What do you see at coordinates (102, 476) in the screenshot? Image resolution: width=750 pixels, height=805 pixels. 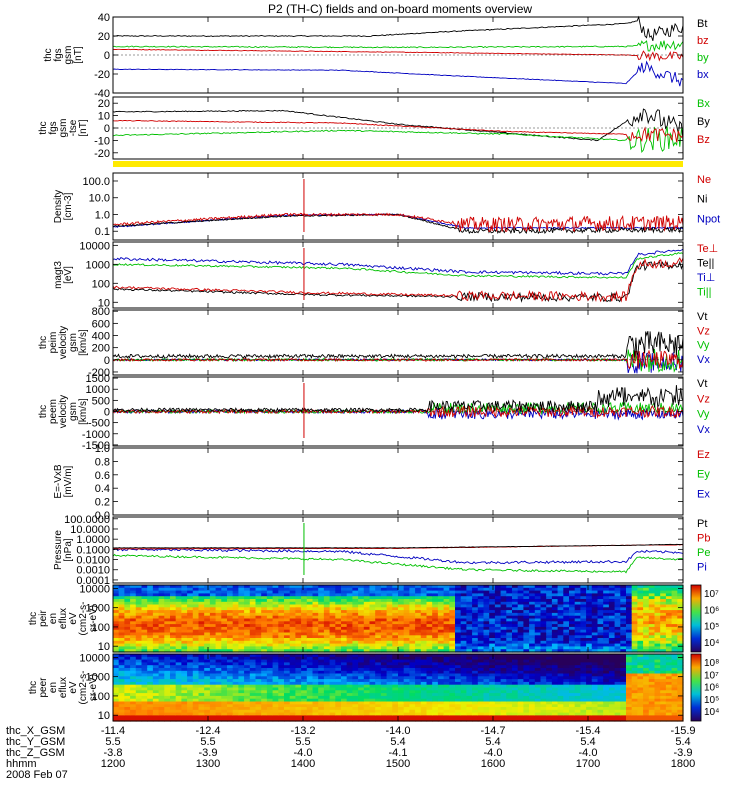 I see `y-tick-label: 0.6` at bounding box center [102, 476].